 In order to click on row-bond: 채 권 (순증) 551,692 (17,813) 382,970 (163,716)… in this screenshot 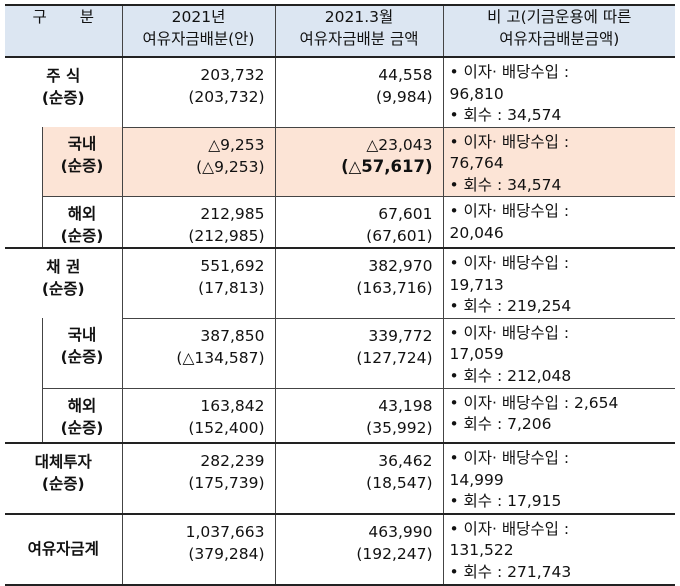, I will do `click(340, 283)`.